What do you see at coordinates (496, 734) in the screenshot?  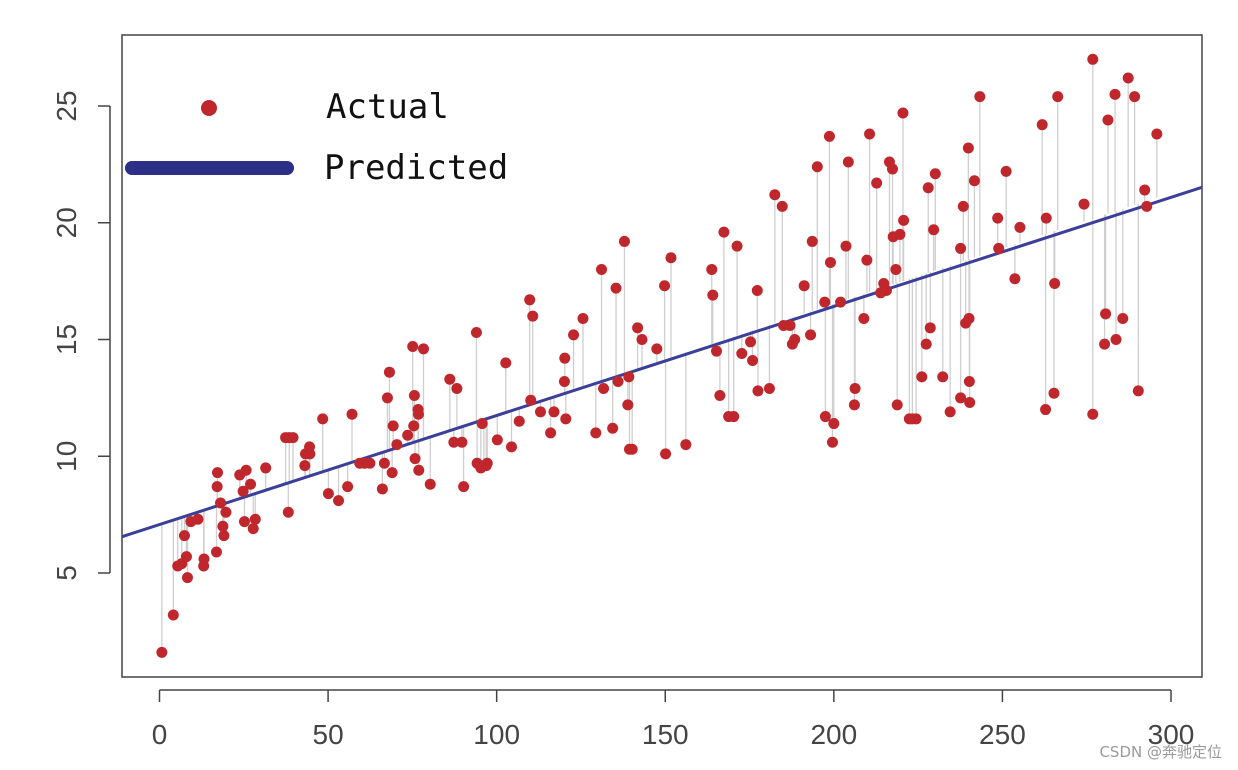 I see `x-tick-label: 100` at bounding box center [496, 734].